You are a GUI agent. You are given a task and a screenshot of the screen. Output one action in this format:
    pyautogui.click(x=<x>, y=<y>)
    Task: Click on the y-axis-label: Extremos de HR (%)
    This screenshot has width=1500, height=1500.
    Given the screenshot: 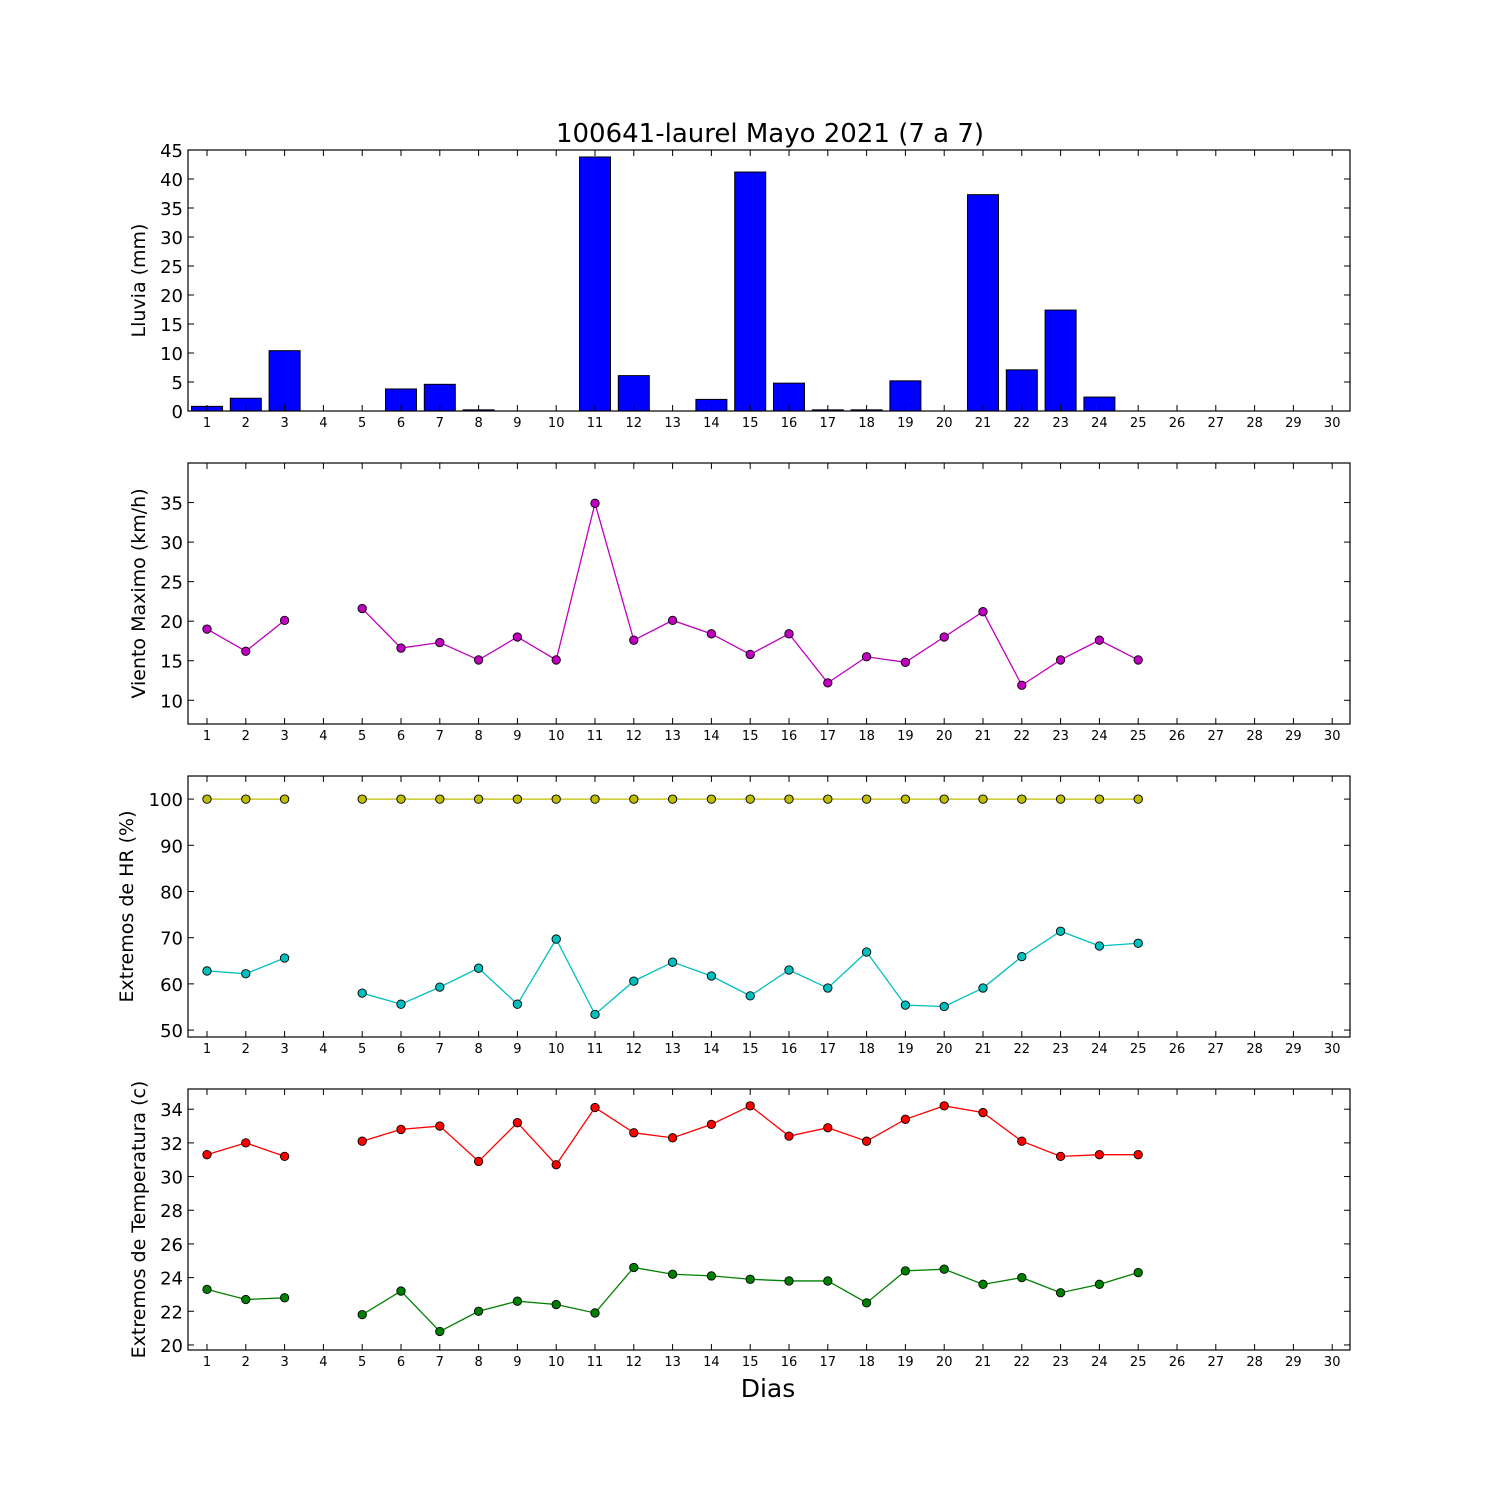 What is the action you would take?
    pyautogui.click(x=127, y=906)
    